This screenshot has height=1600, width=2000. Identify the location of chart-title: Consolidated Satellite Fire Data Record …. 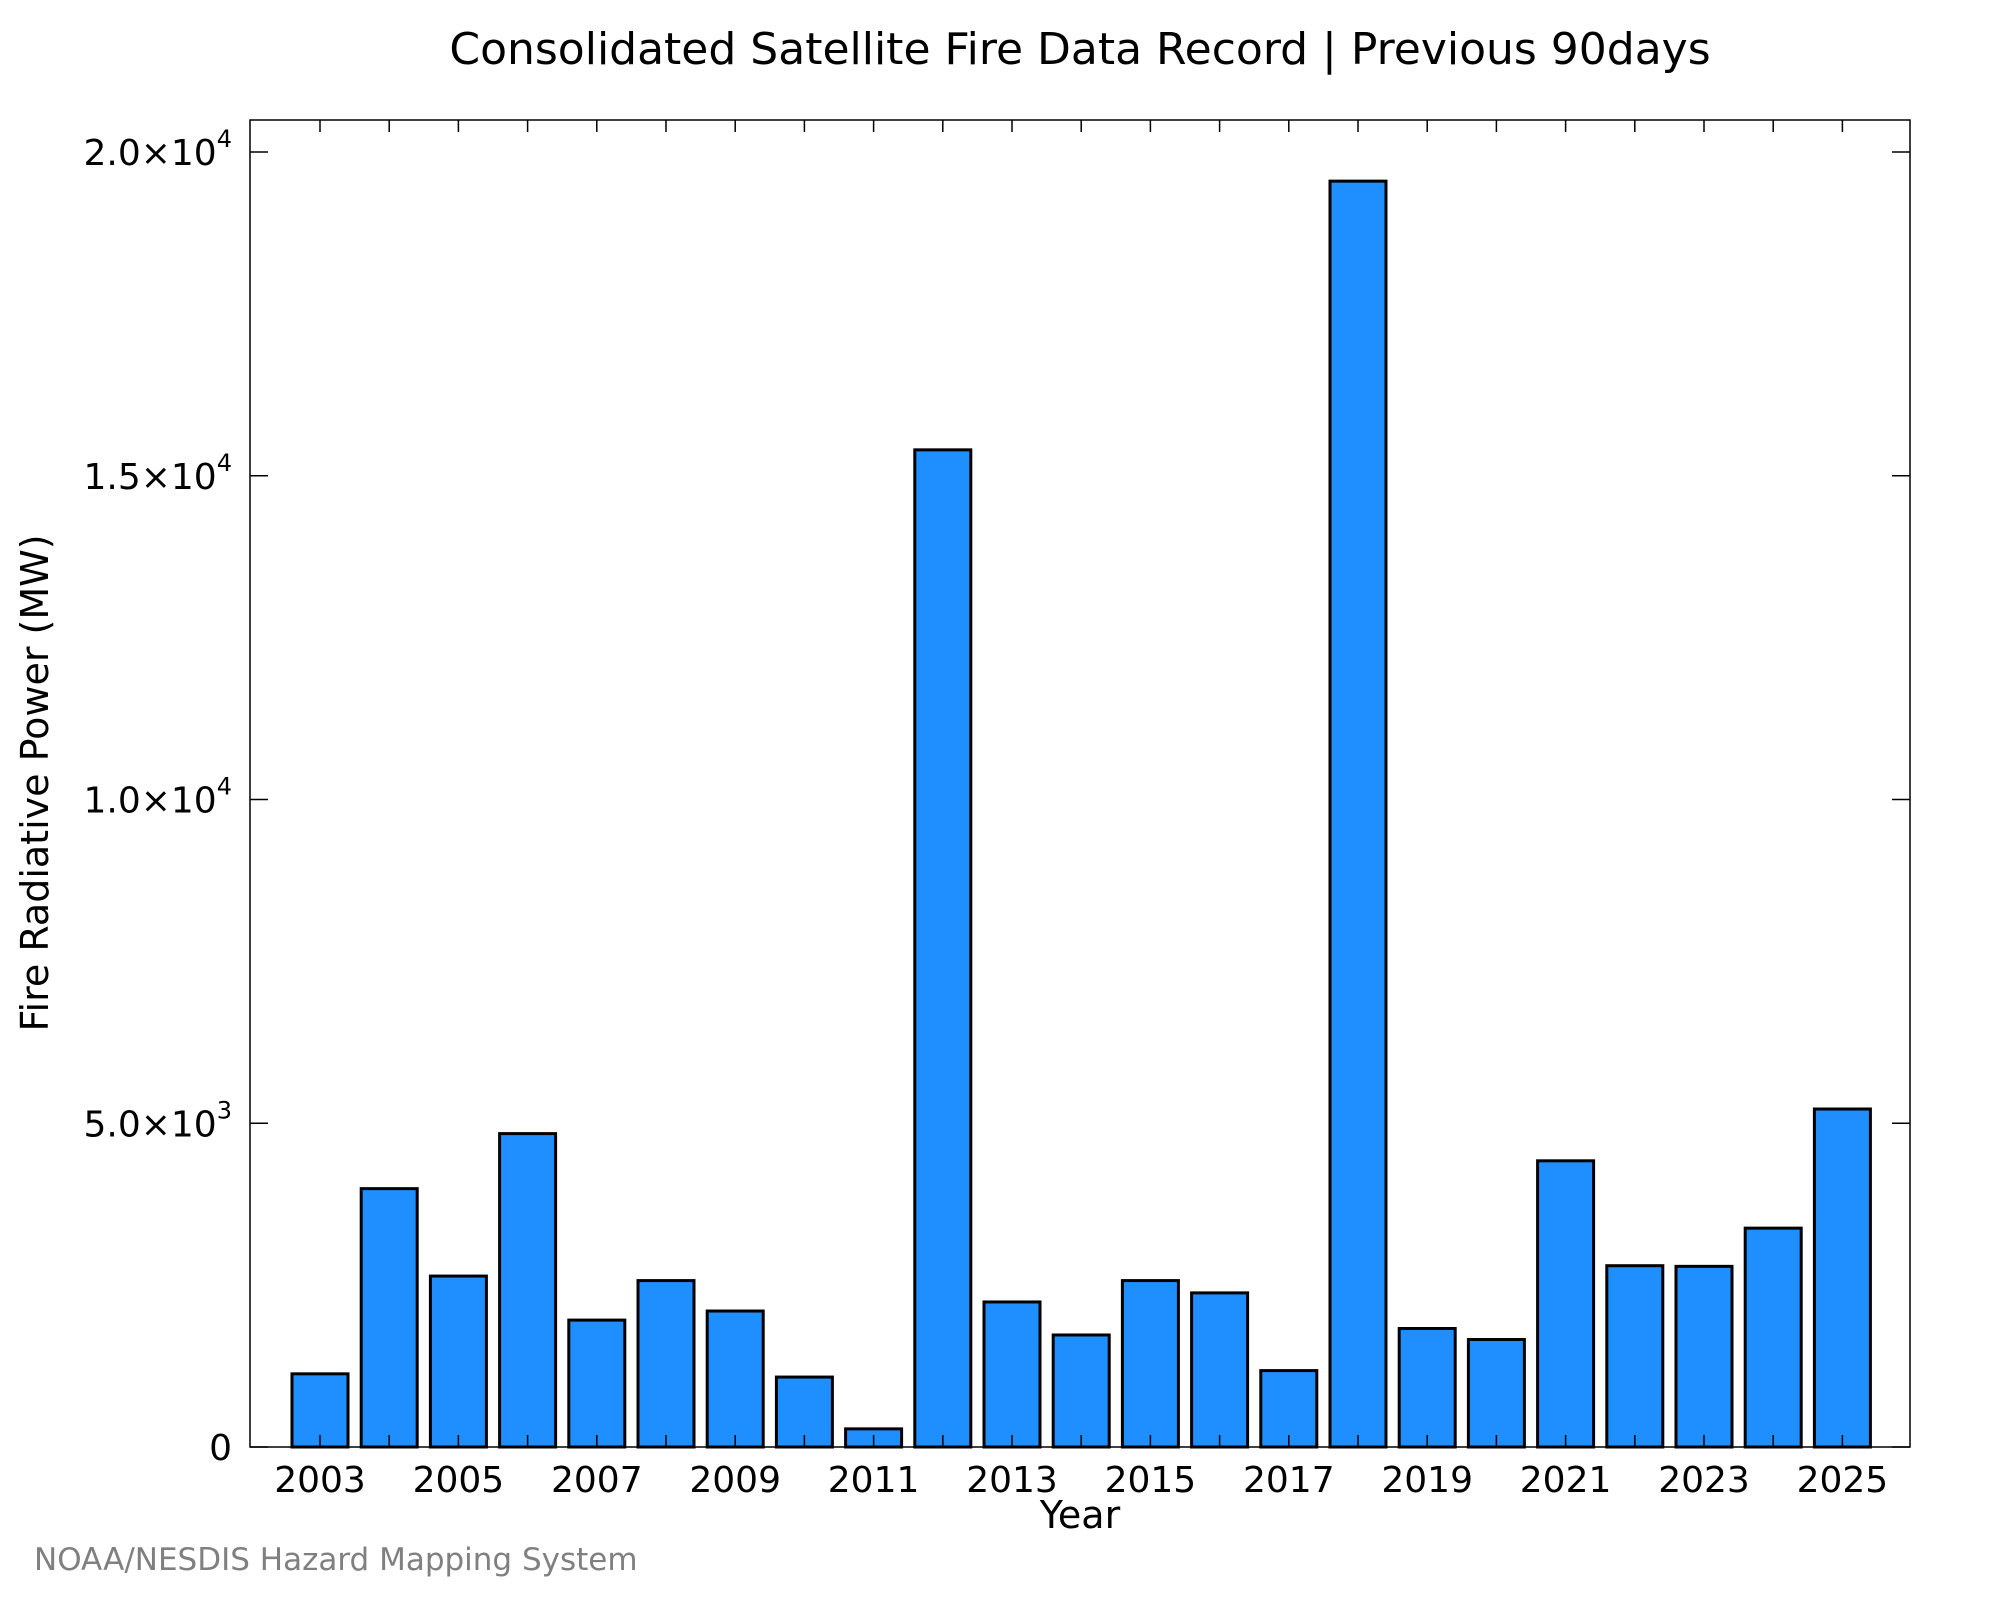
(1079, 49).